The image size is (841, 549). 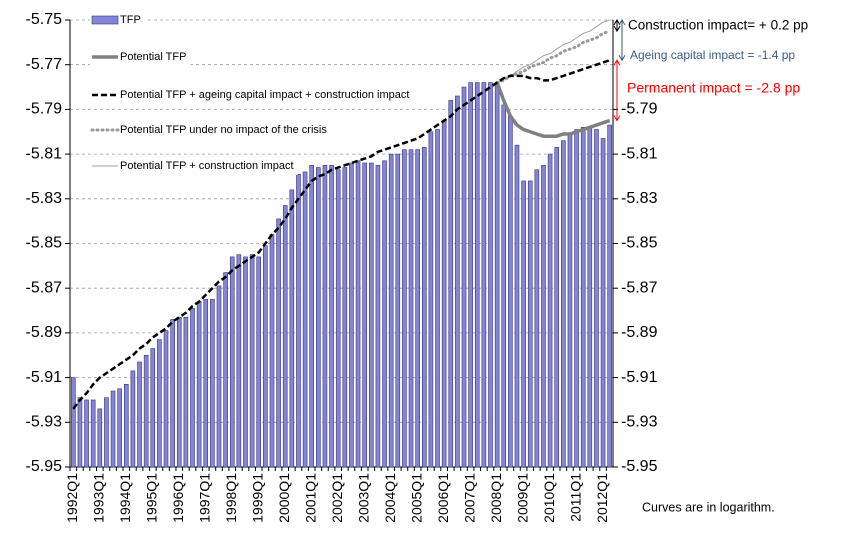 What do you see at coordinates (130, 20) in the screenshot?
I see `legend-label: TFP` at bounding box center [130, 20].